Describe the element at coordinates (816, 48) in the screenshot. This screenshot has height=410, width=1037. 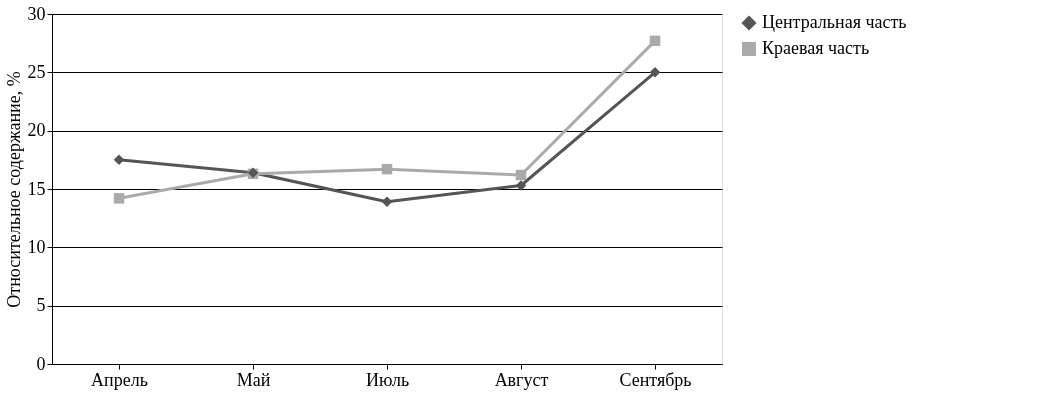
I see `legend-label: Краевая часть` at that location.